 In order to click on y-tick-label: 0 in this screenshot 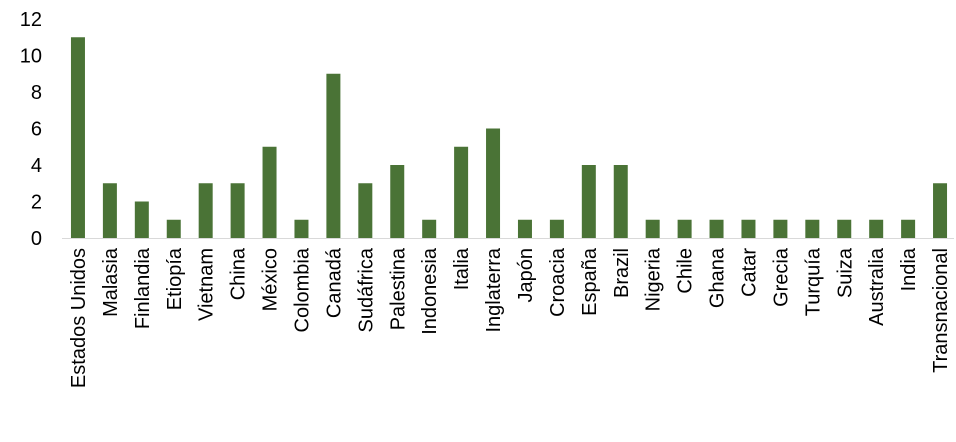, I will do `click(36, 239)`.